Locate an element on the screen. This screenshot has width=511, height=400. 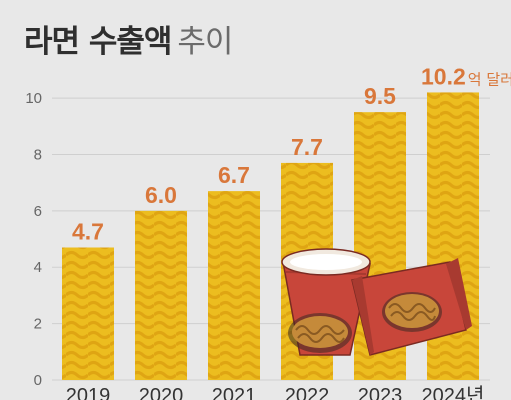
y-tick-label: 8 is located at coordinates (38, 154).